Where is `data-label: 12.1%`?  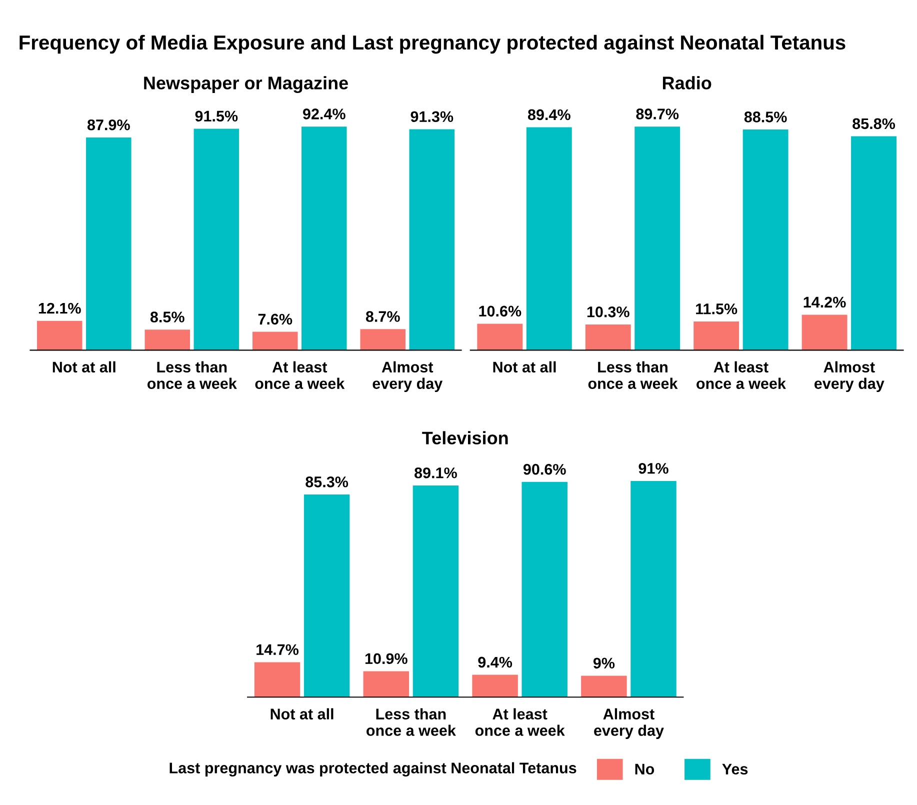
data-label: 12.1% is located at coordinates (59, 308).